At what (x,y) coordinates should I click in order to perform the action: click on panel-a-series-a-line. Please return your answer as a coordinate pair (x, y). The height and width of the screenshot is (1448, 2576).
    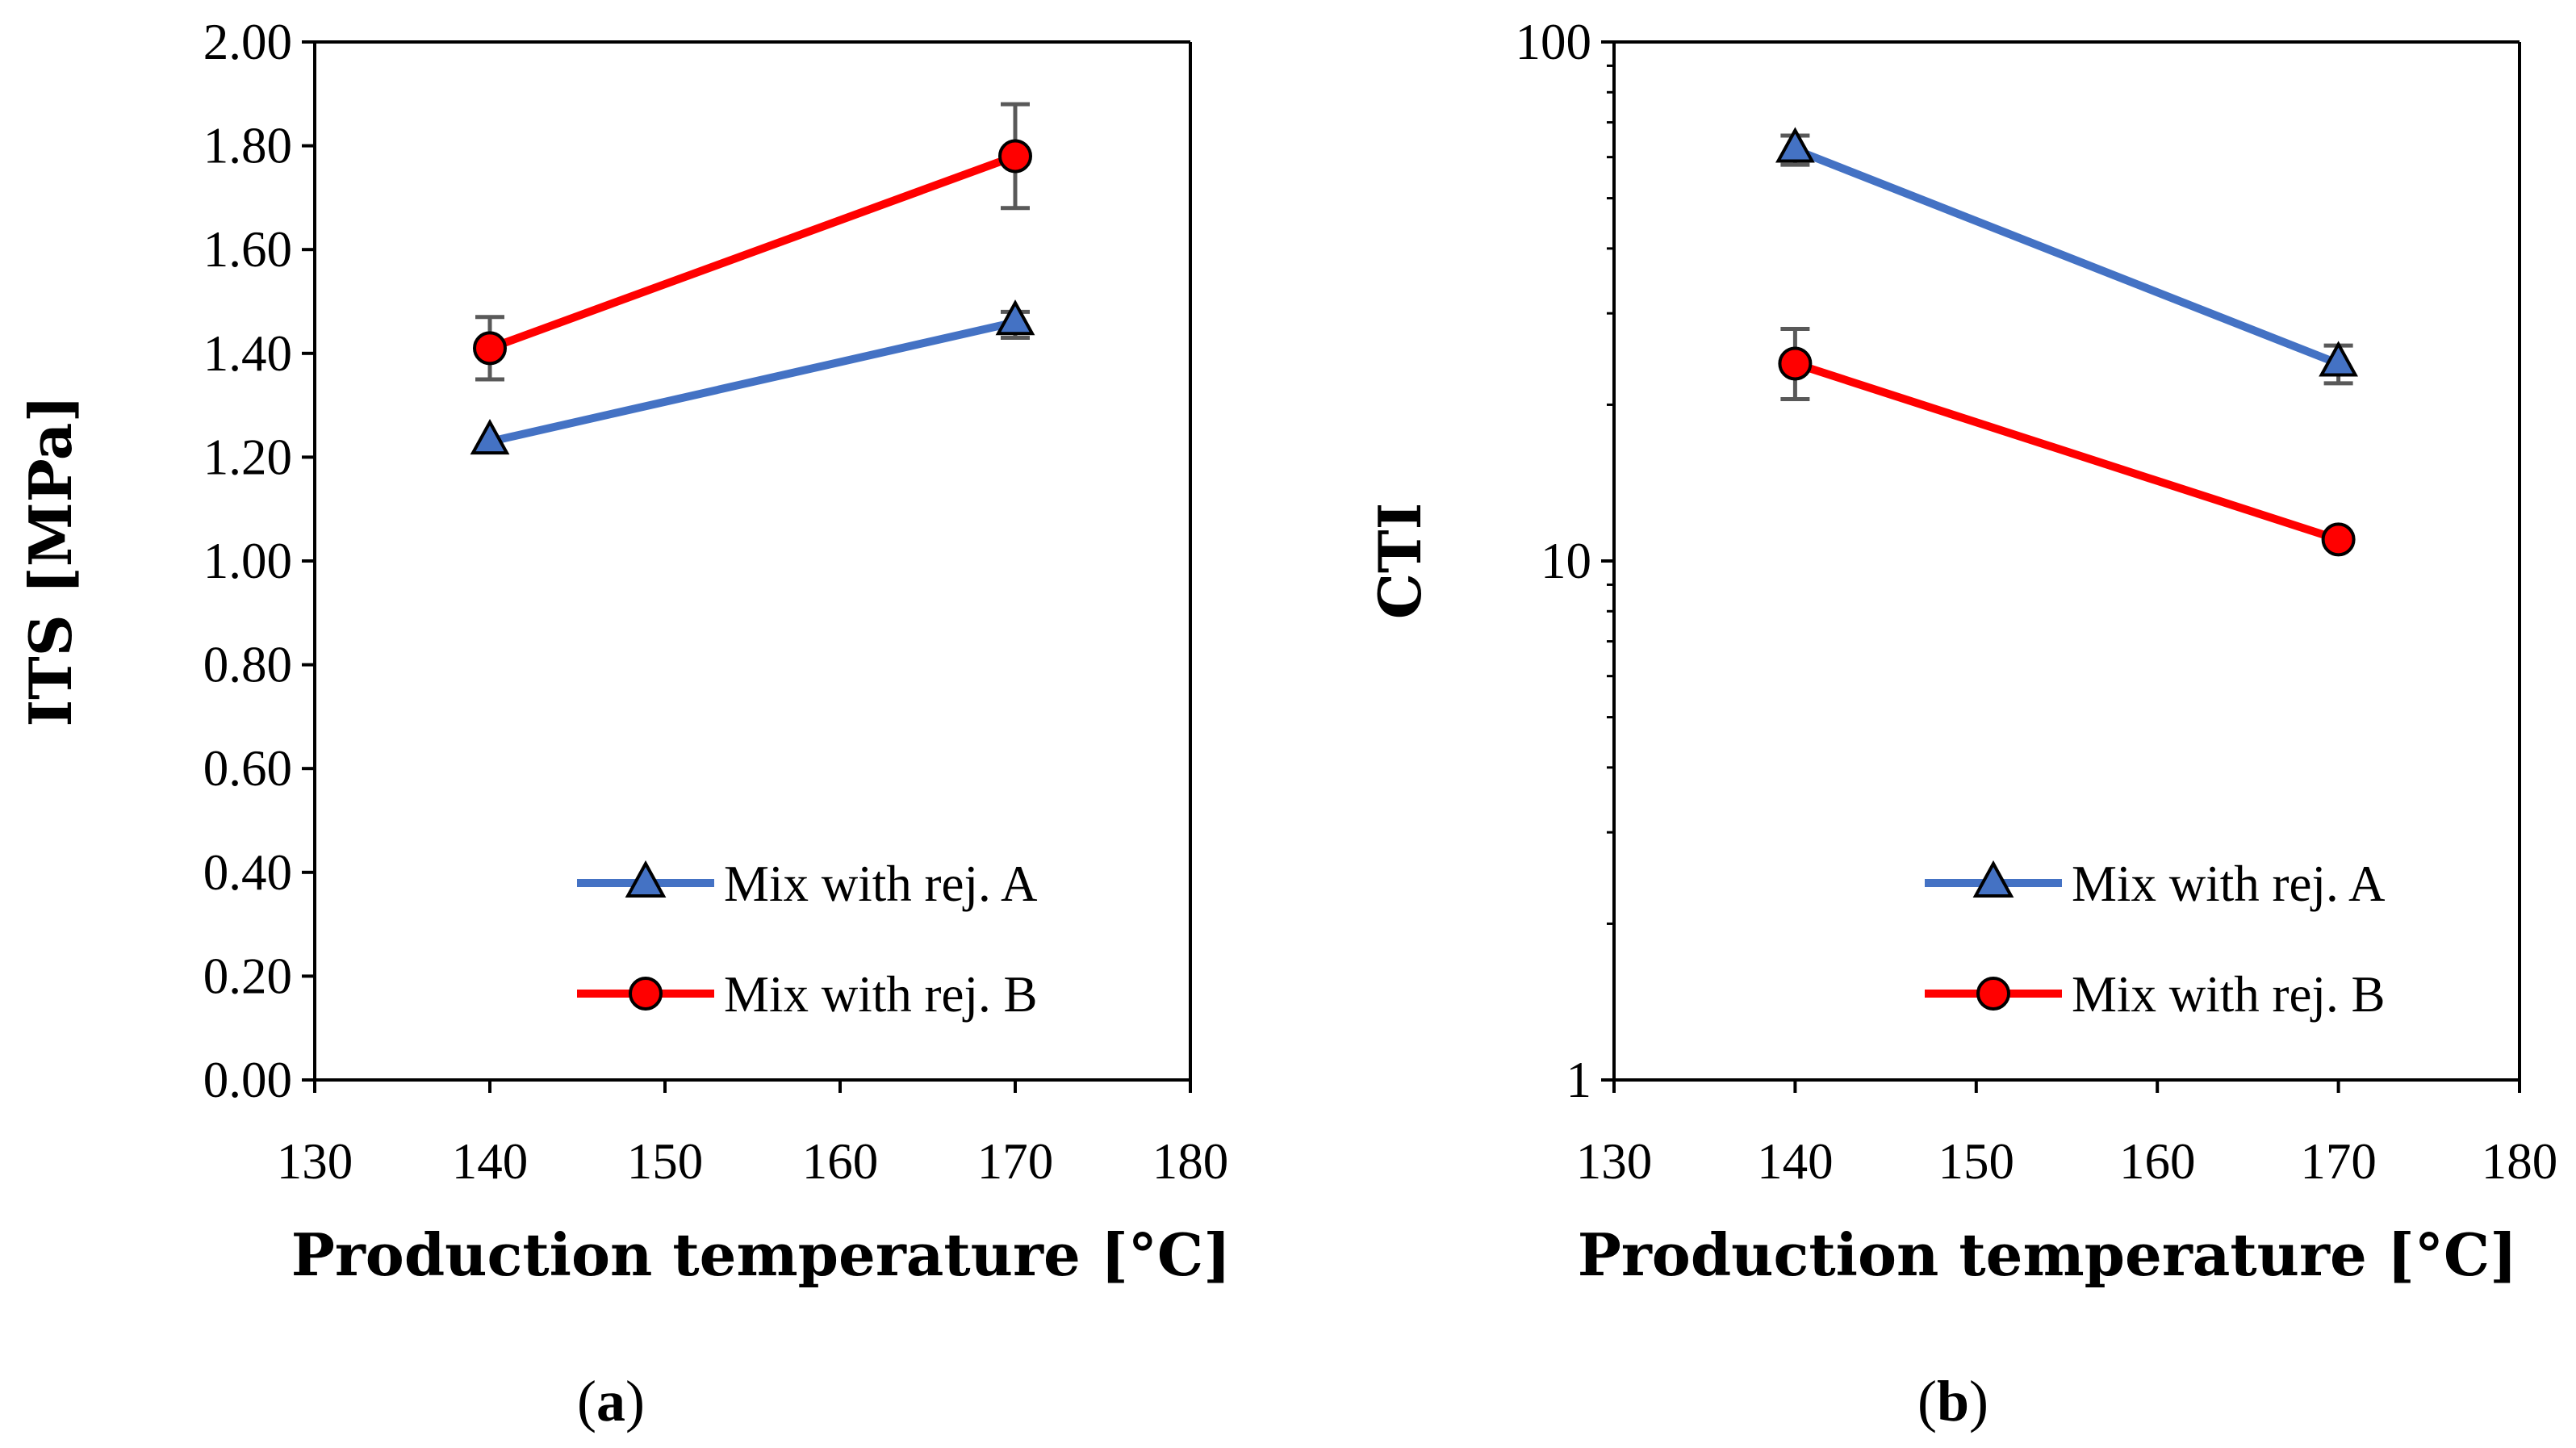
    Looking at the image, I should click on (752, 382).